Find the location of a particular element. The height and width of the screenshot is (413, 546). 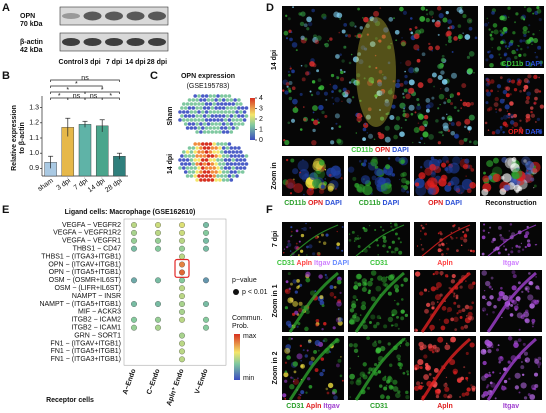

caption: Itgav is located at coordinates (511, 406).